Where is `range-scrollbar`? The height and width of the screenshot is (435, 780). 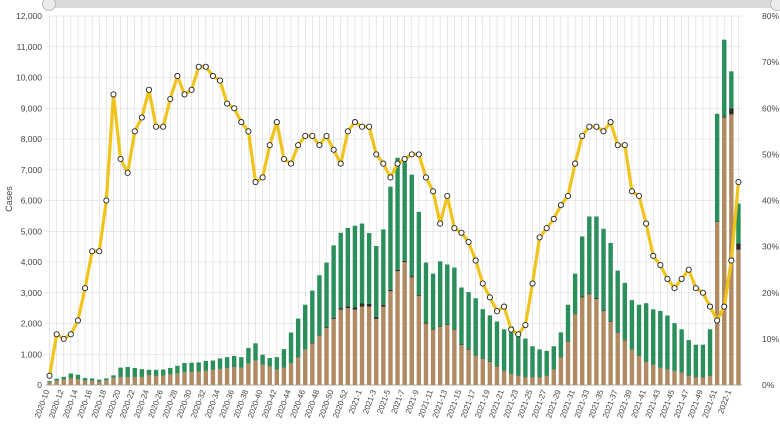
range-scrollbar is located at coordinates (413, 4).